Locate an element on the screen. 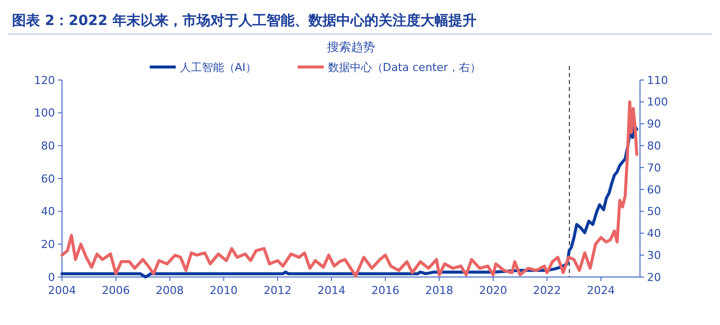  y-tick-label: 120 is located at coordinates (44, 80).